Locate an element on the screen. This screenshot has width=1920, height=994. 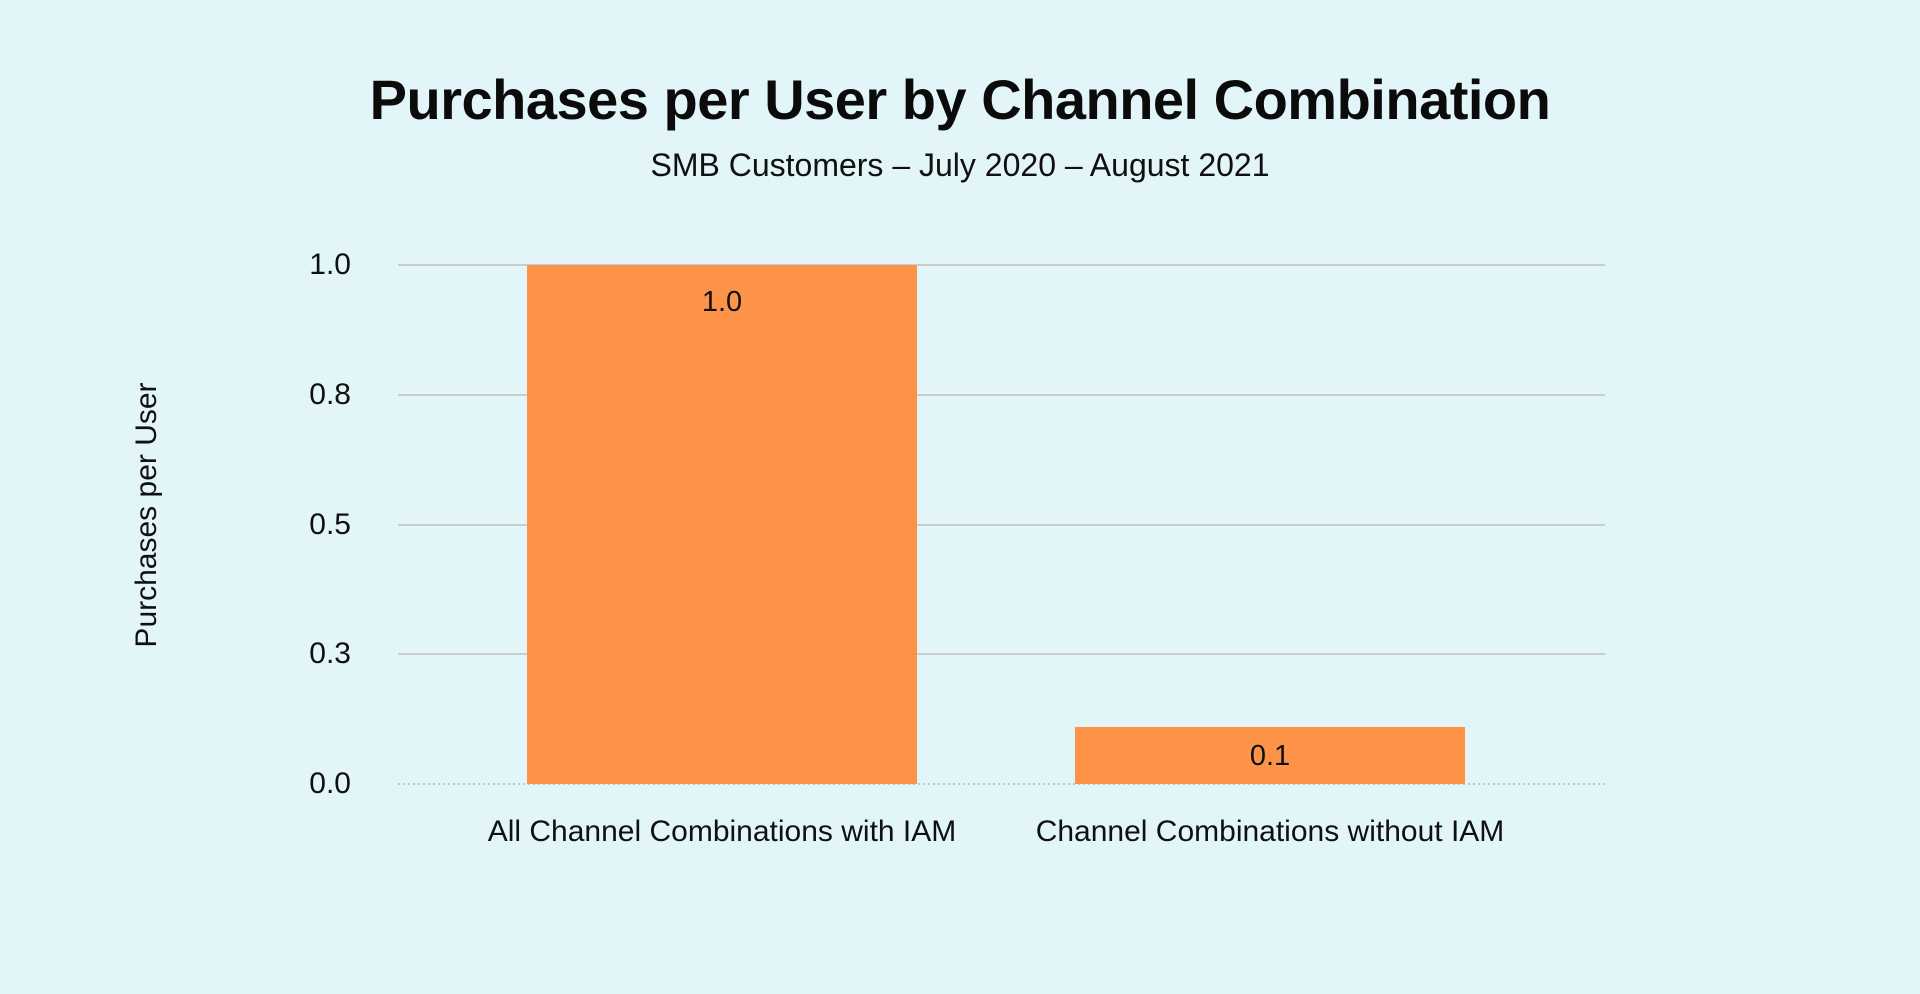
y-tick-label: 0.3 is located at coordinates (330, 653).